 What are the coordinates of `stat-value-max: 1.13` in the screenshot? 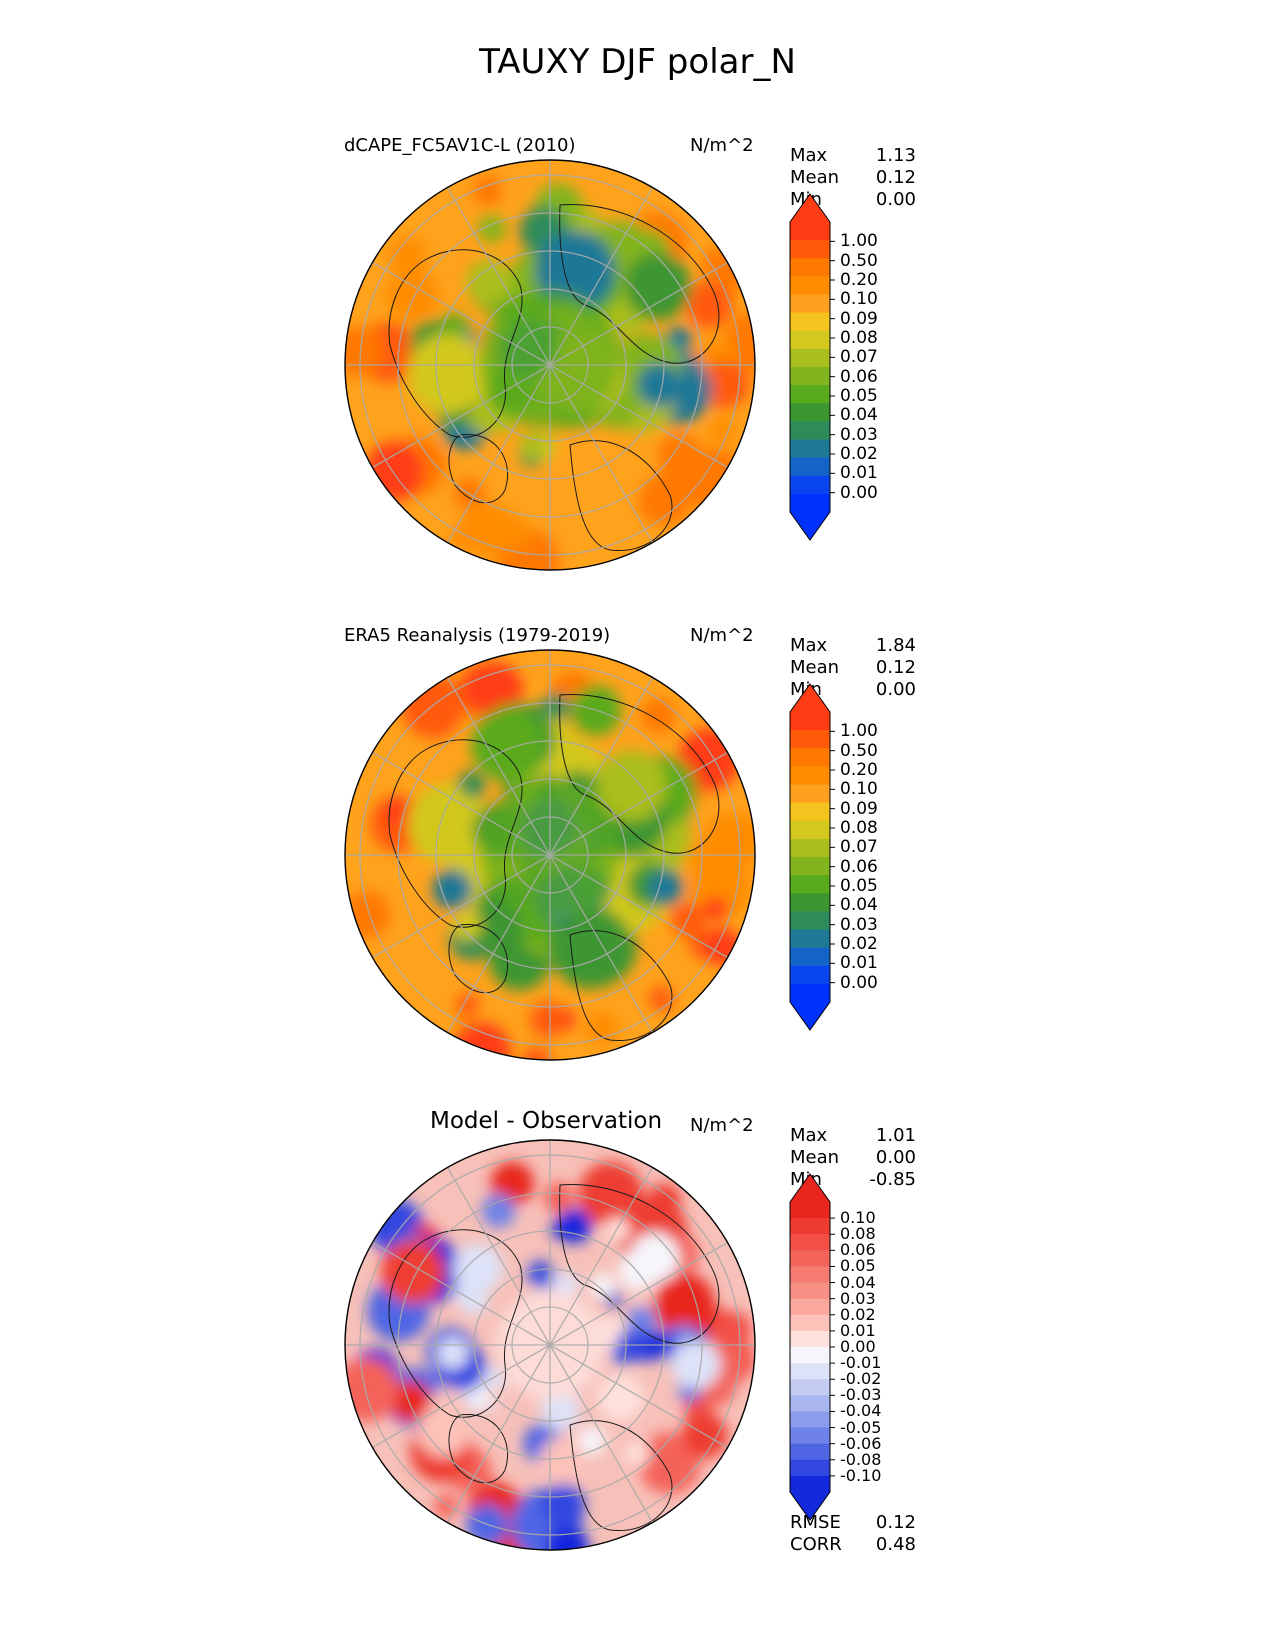 It's located at (895, 155).